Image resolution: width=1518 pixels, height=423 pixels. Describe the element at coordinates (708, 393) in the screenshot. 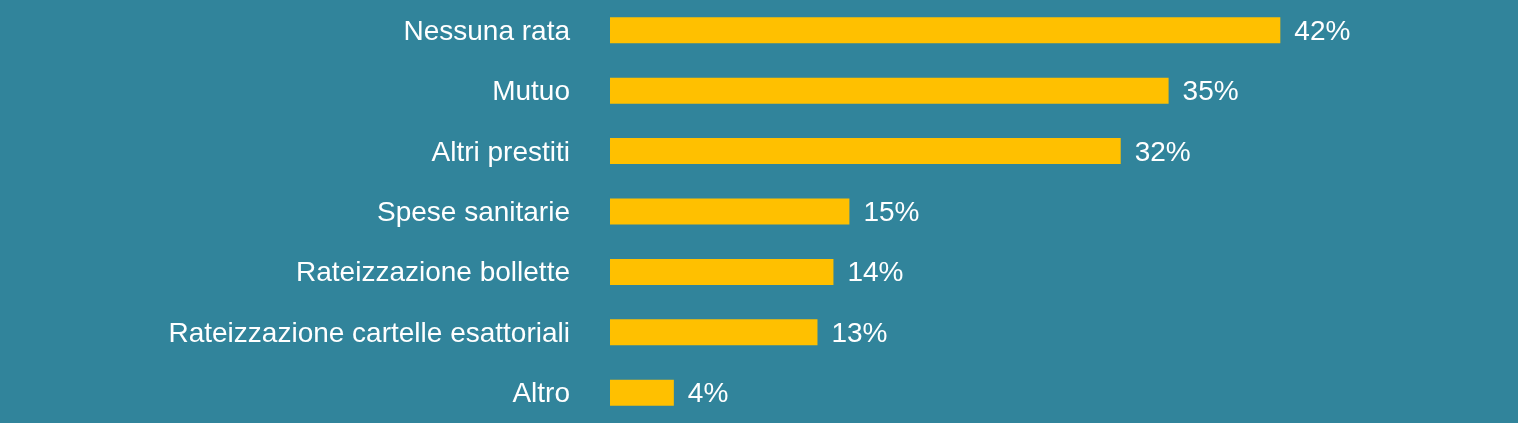

I see `data-label: 4%` at that location.